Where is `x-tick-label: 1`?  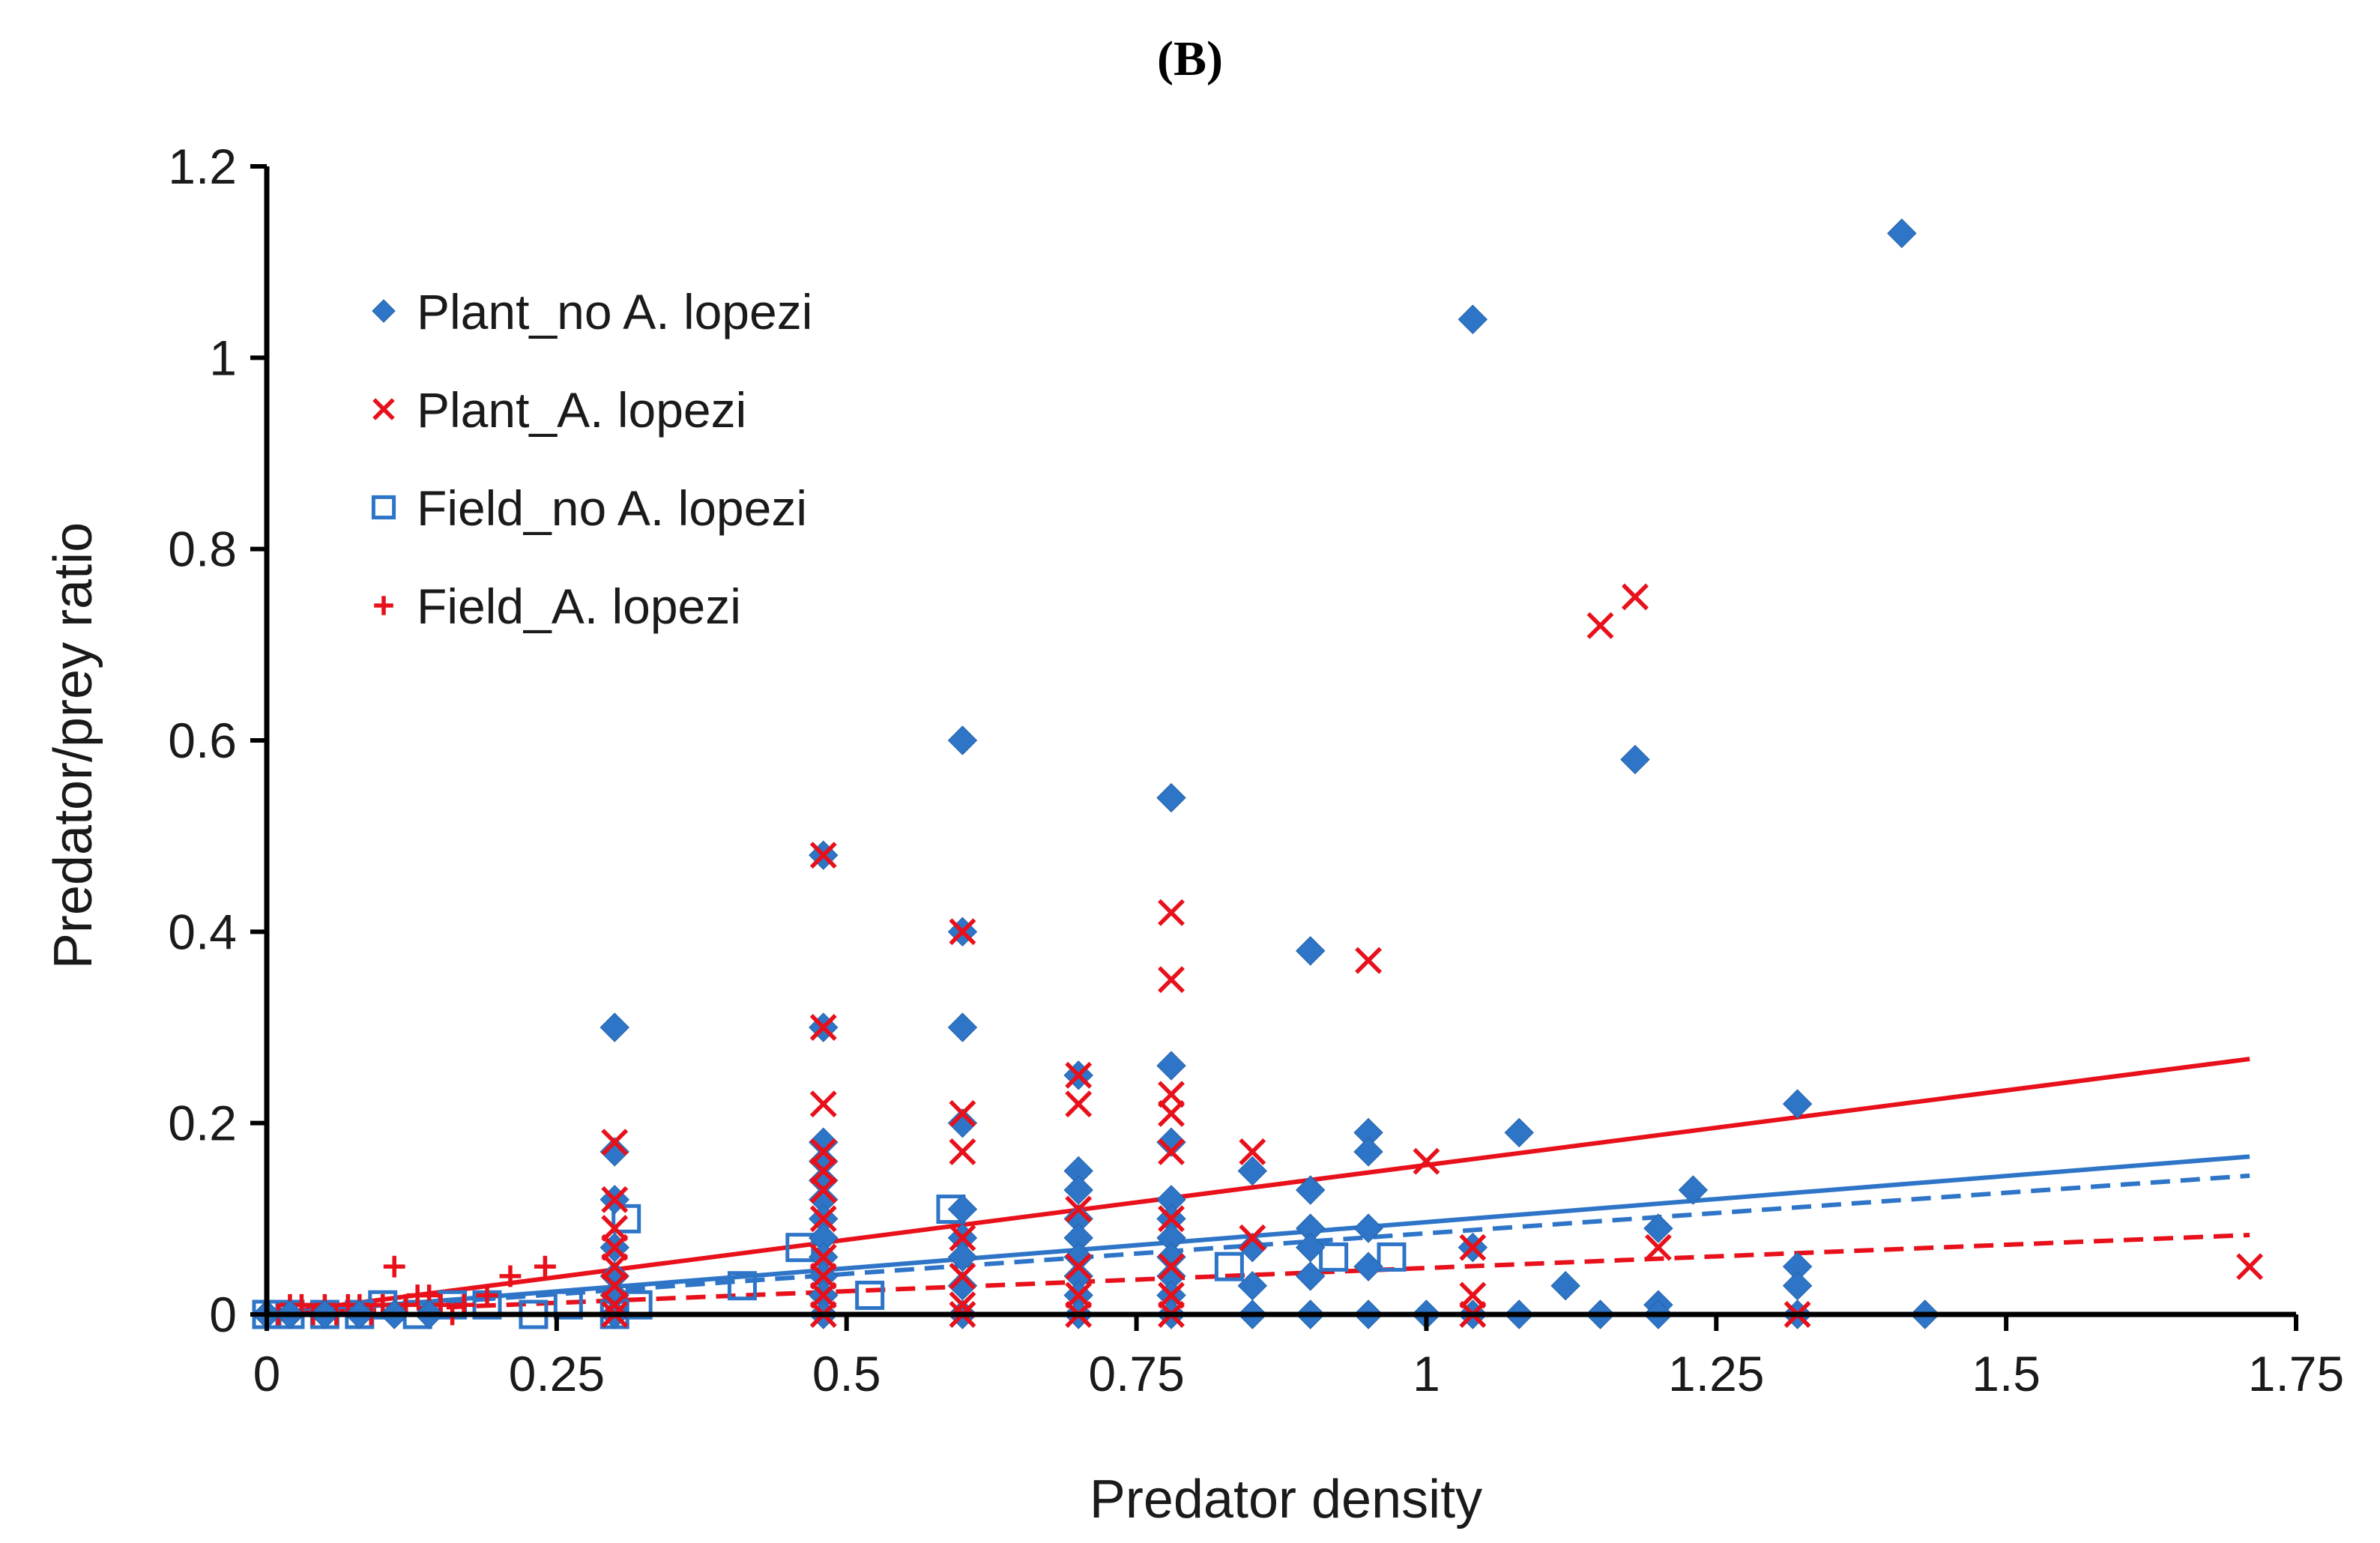 x-tick-label: 1 is located at coordinates (1426, 1373).